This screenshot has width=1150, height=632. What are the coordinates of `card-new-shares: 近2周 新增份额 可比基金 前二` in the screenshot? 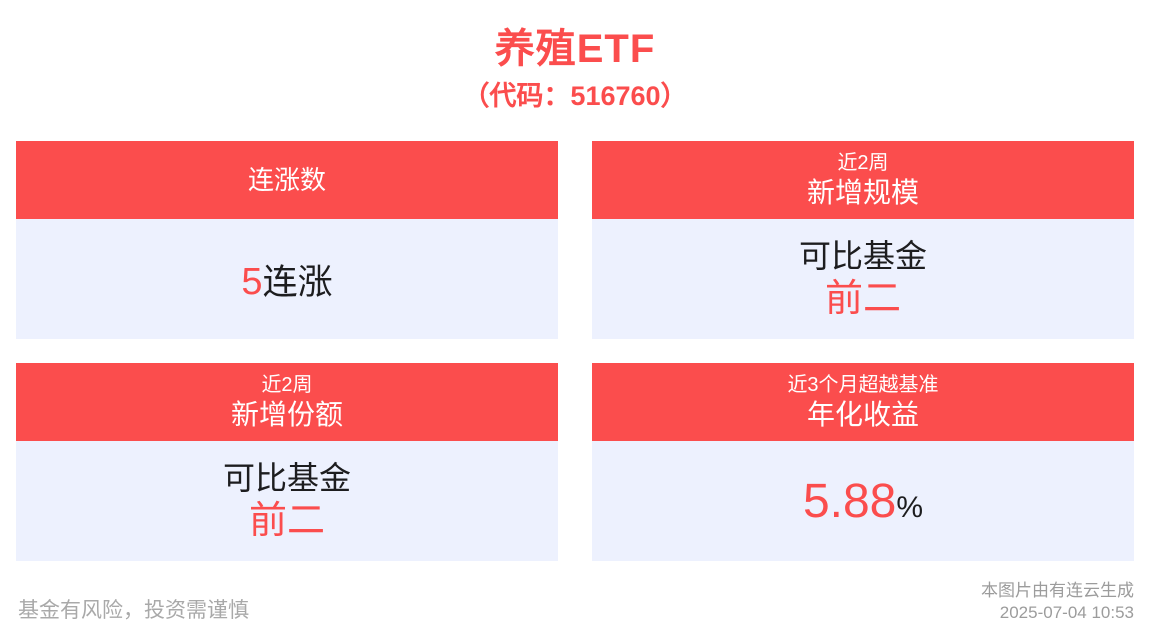 It's located at (287, 462).